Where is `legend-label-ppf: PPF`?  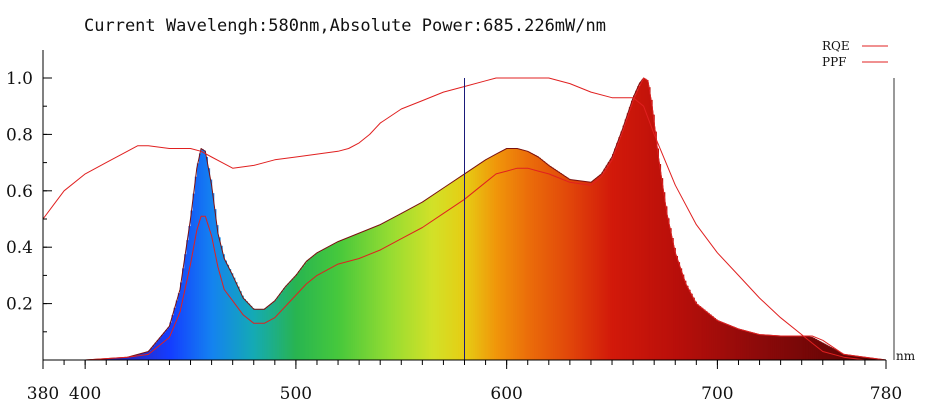 legend-label-ppf: PPF is located at coordinates (834, 62).